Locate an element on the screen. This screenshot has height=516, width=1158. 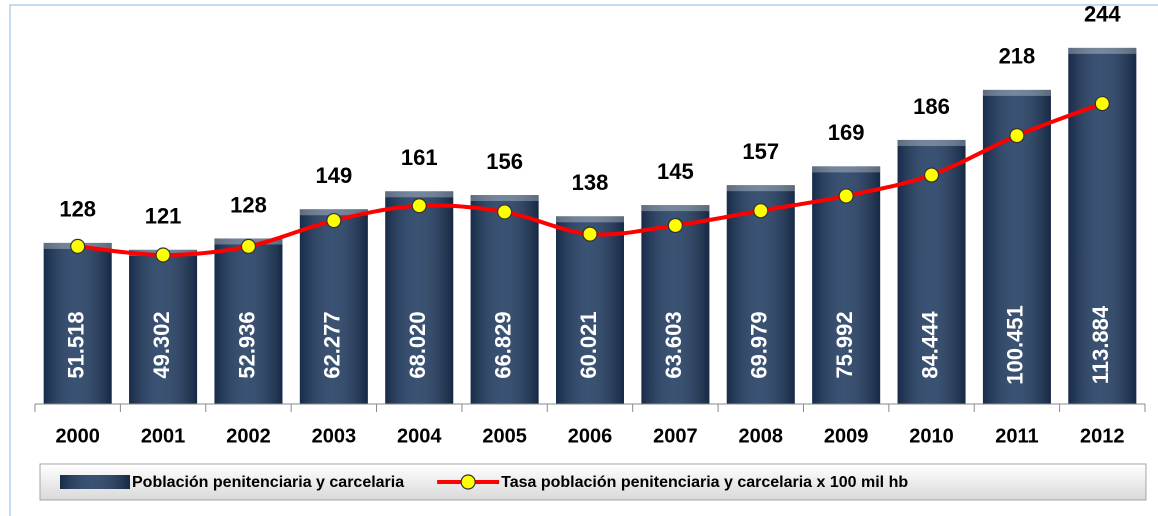
x-tick-label: 2001 is located at coordinates (163, 436).